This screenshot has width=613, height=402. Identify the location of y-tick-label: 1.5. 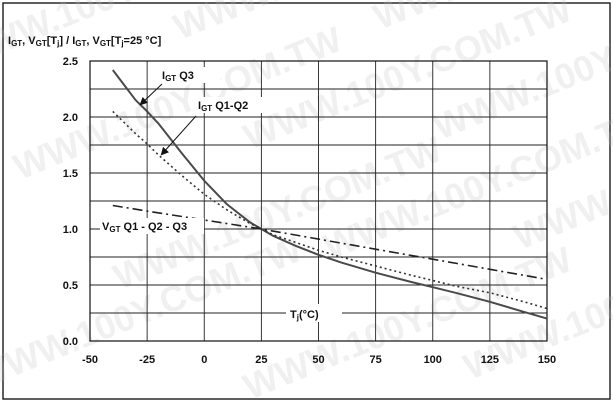
(70, 174).